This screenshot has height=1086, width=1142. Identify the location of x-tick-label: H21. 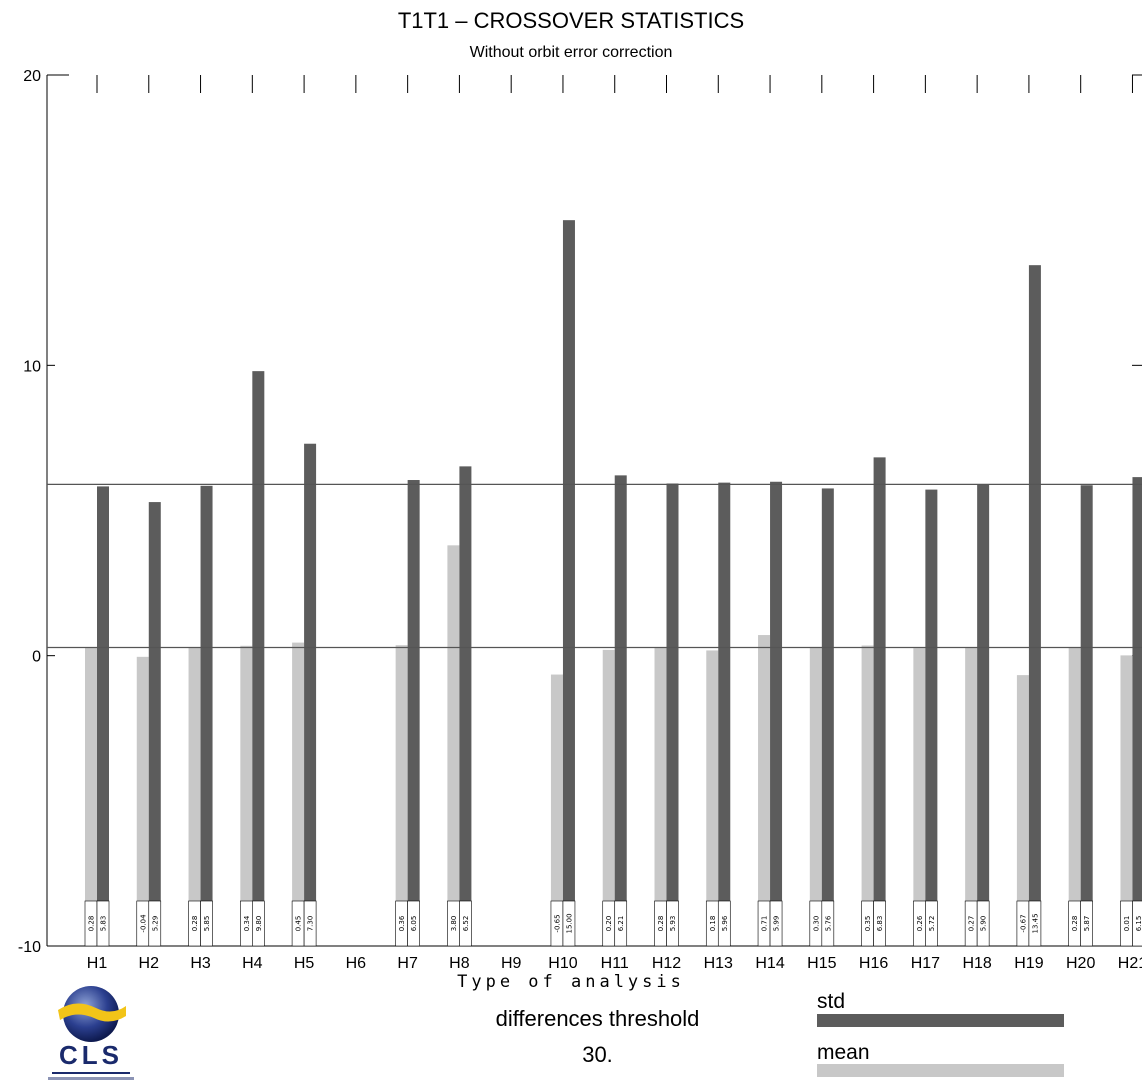
(1130, 963).